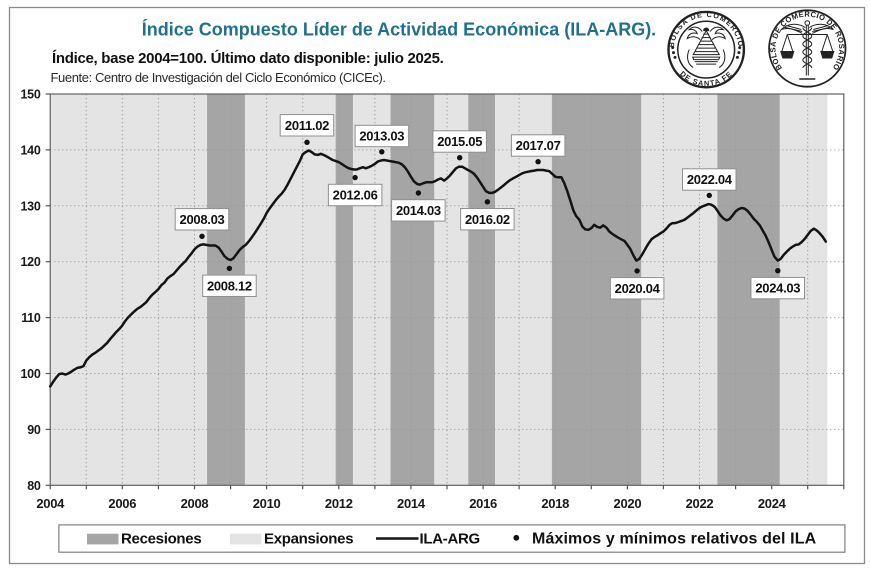 This screenshot has height=580, width=870. Describe the element at coordinates (308, 539) in the screenshot. I see `svg-text: Expansiones` at that location.